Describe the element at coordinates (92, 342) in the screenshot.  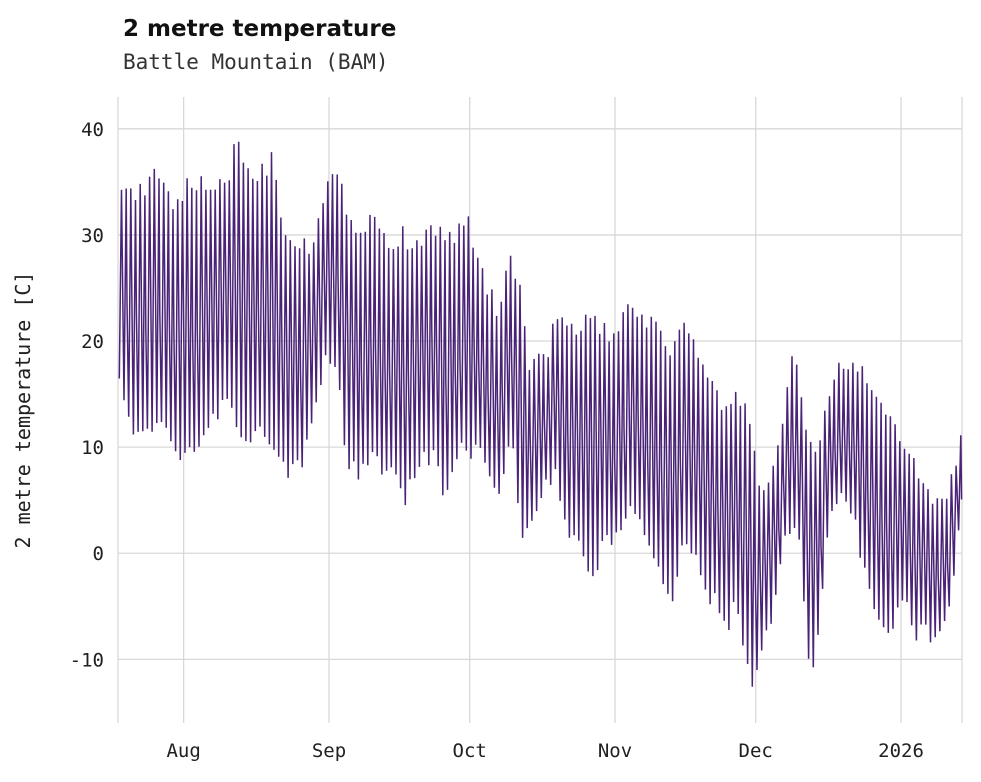
I see `y-tick-label: 20` at that location.